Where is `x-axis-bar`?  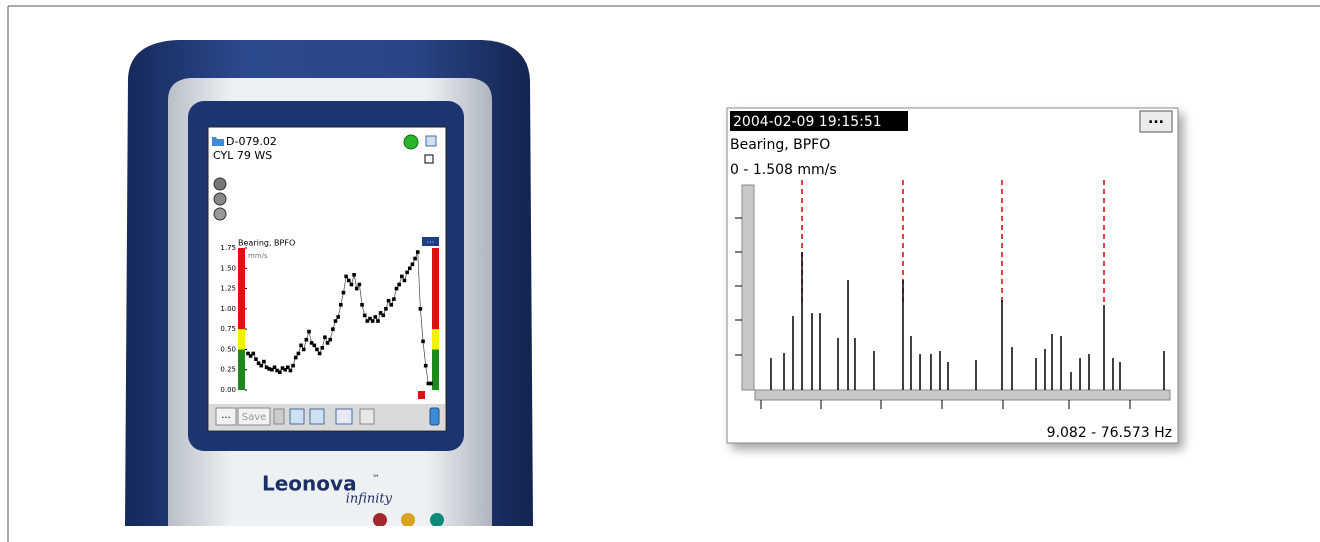 x-axis-bar is located at coordinates (962, 395).